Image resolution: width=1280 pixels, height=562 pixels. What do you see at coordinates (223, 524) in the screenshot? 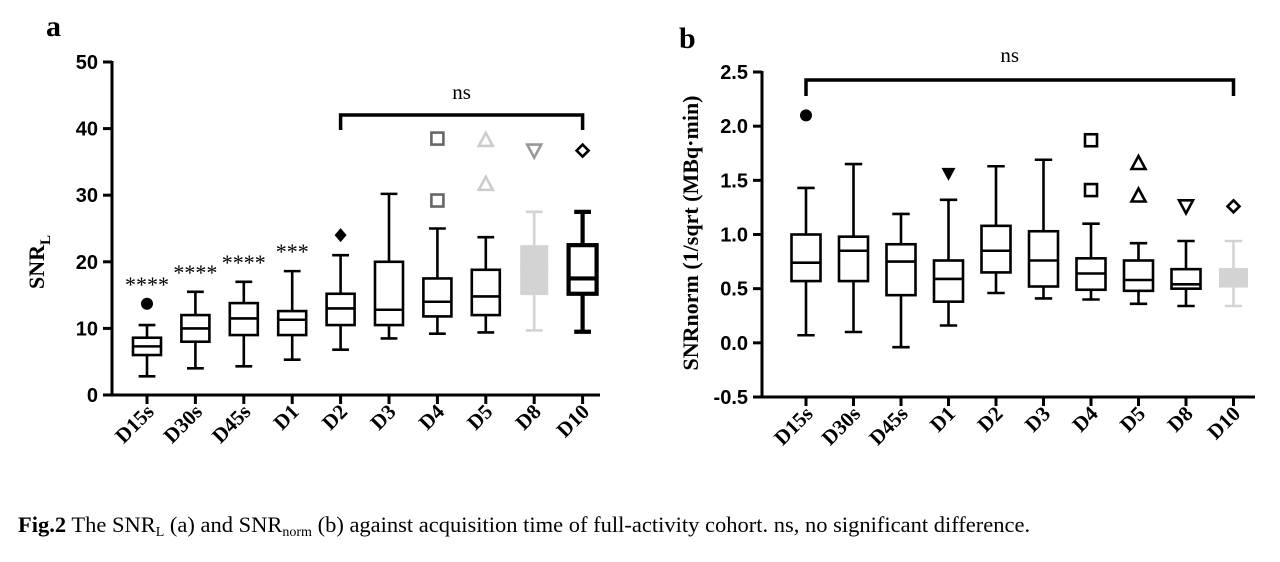
I see `caption-text-2: (a) and SNR` at bounding box center [223, 524].